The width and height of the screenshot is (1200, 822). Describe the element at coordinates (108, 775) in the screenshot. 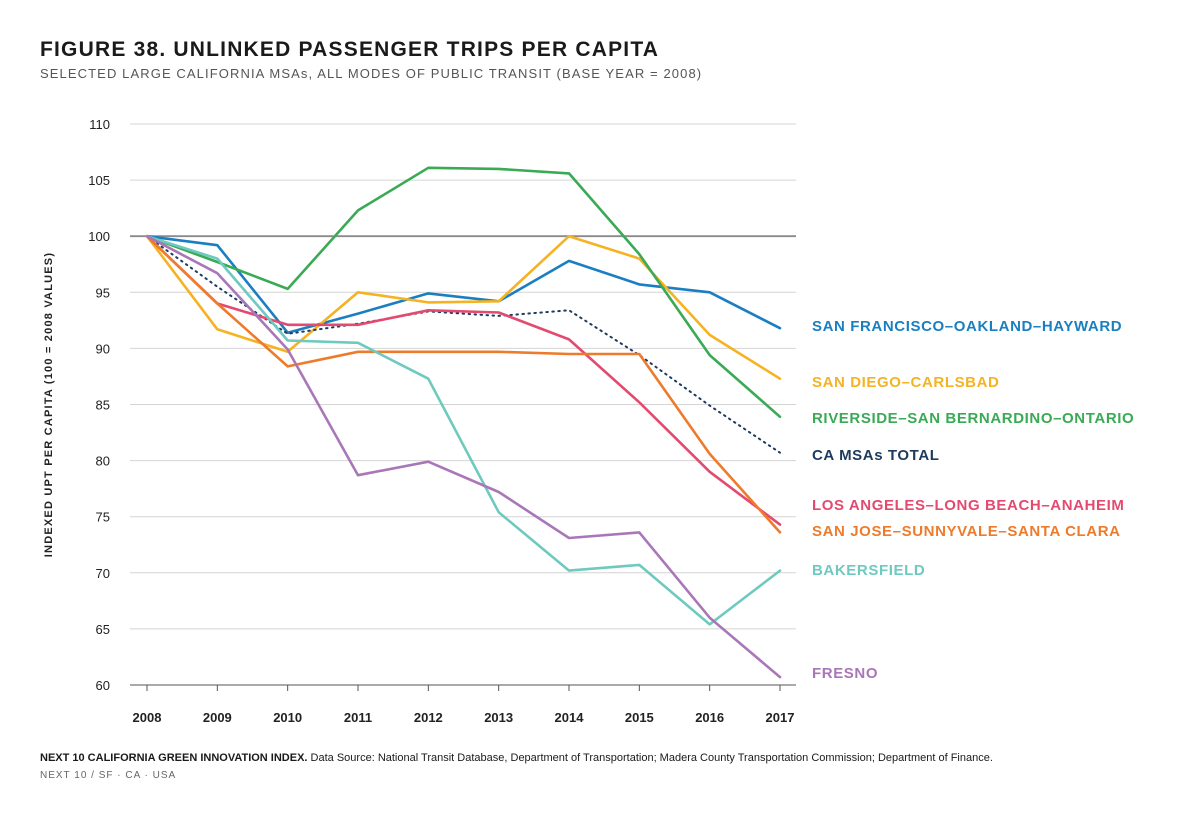

I see `credit-line: NEXT 10 / SF · CA · USA` at that location.